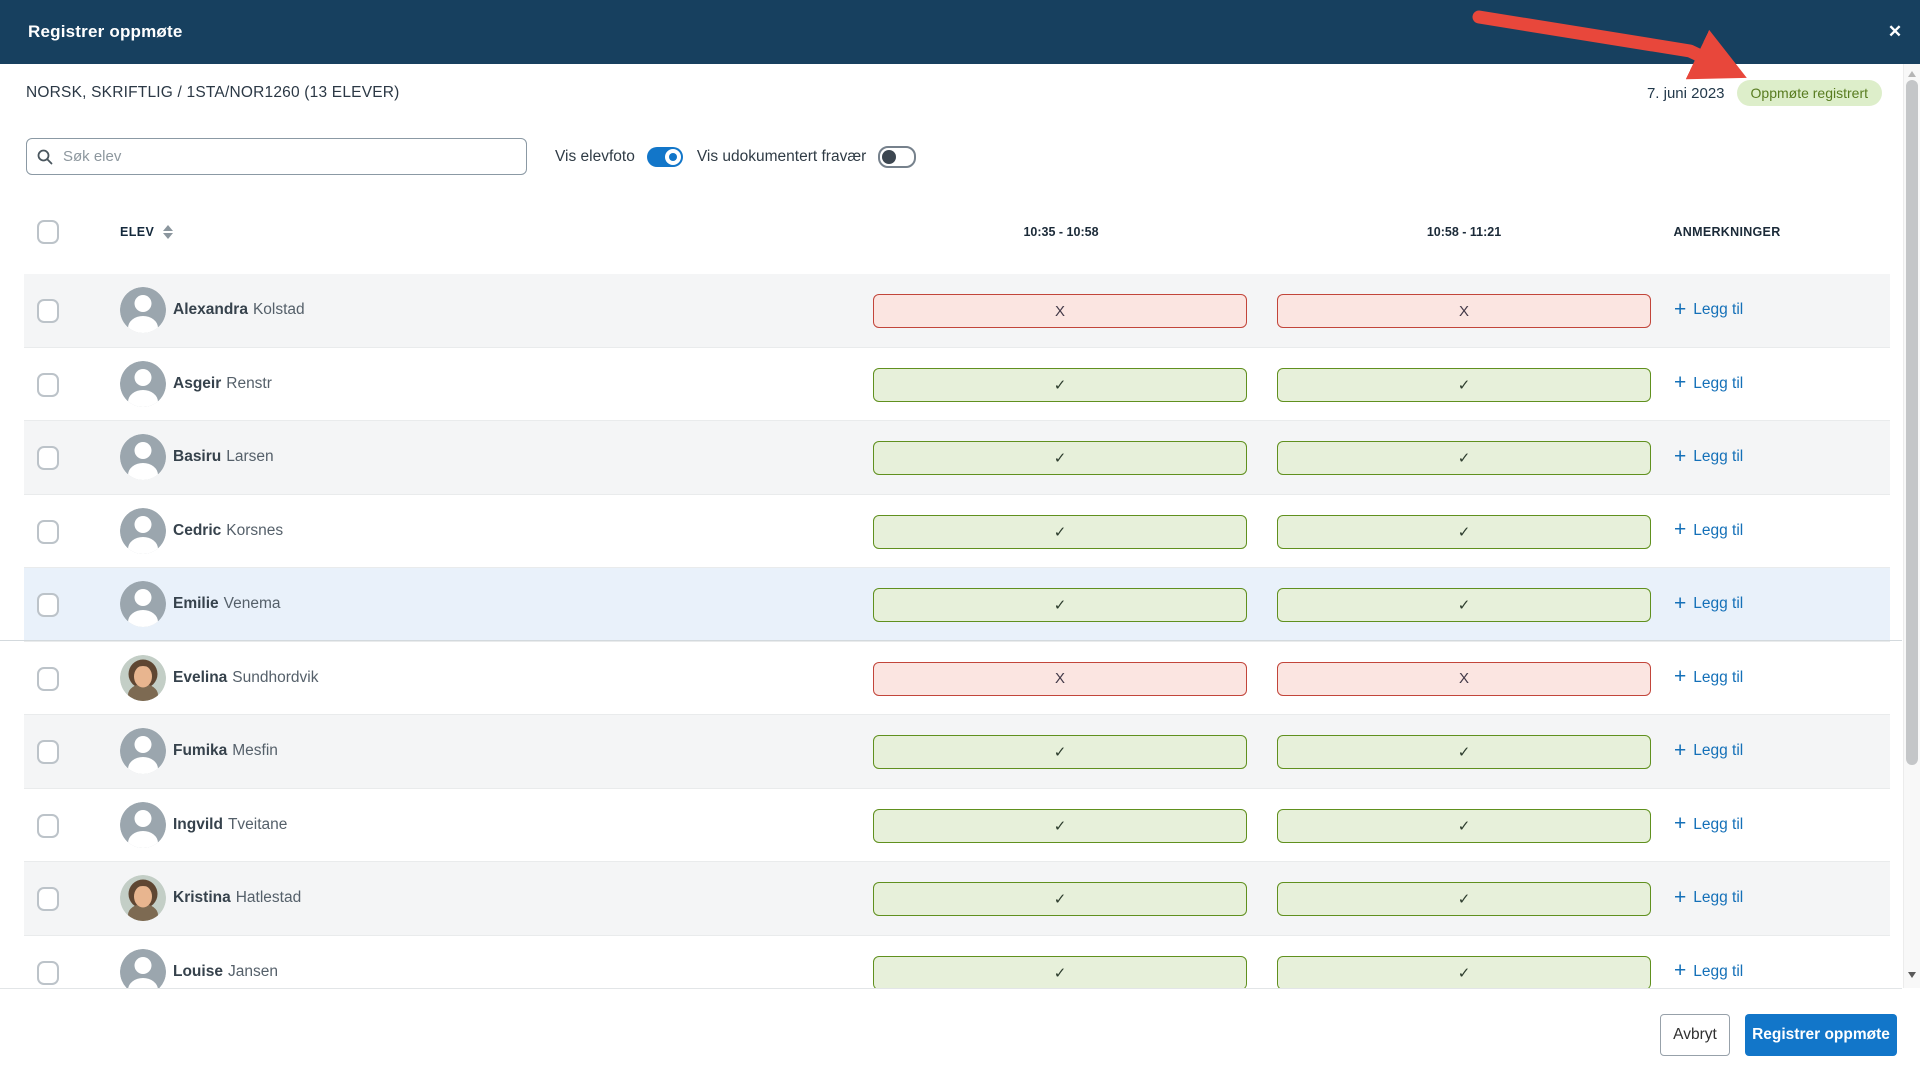  What do you see at coordinates (250, 457) in the screenshot?
I see `student-last-name: Larsen` at bounding box center [250, 457].